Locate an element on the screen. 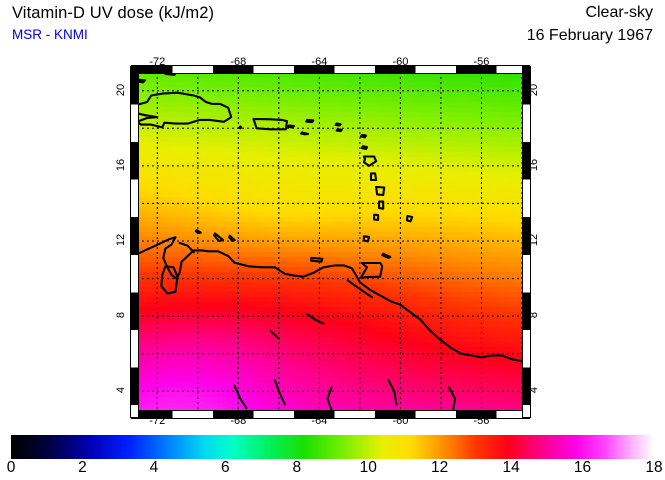  colorbar-tick-3: 6 is located at coordinates (225, 467).